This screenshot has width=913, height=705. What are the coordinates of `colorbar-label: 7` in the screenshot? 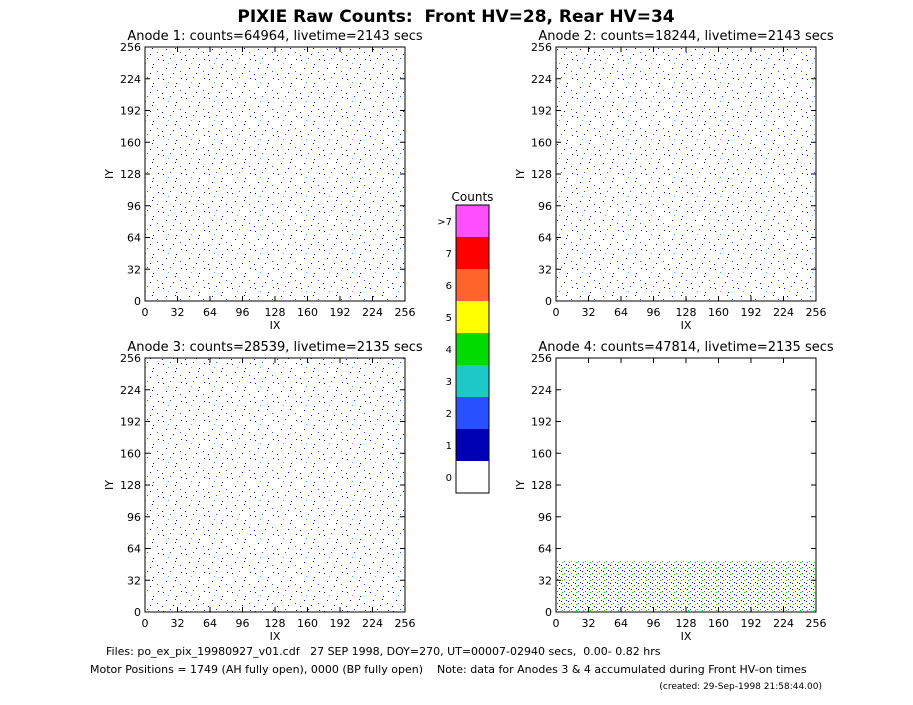 It's located at (449, 254).